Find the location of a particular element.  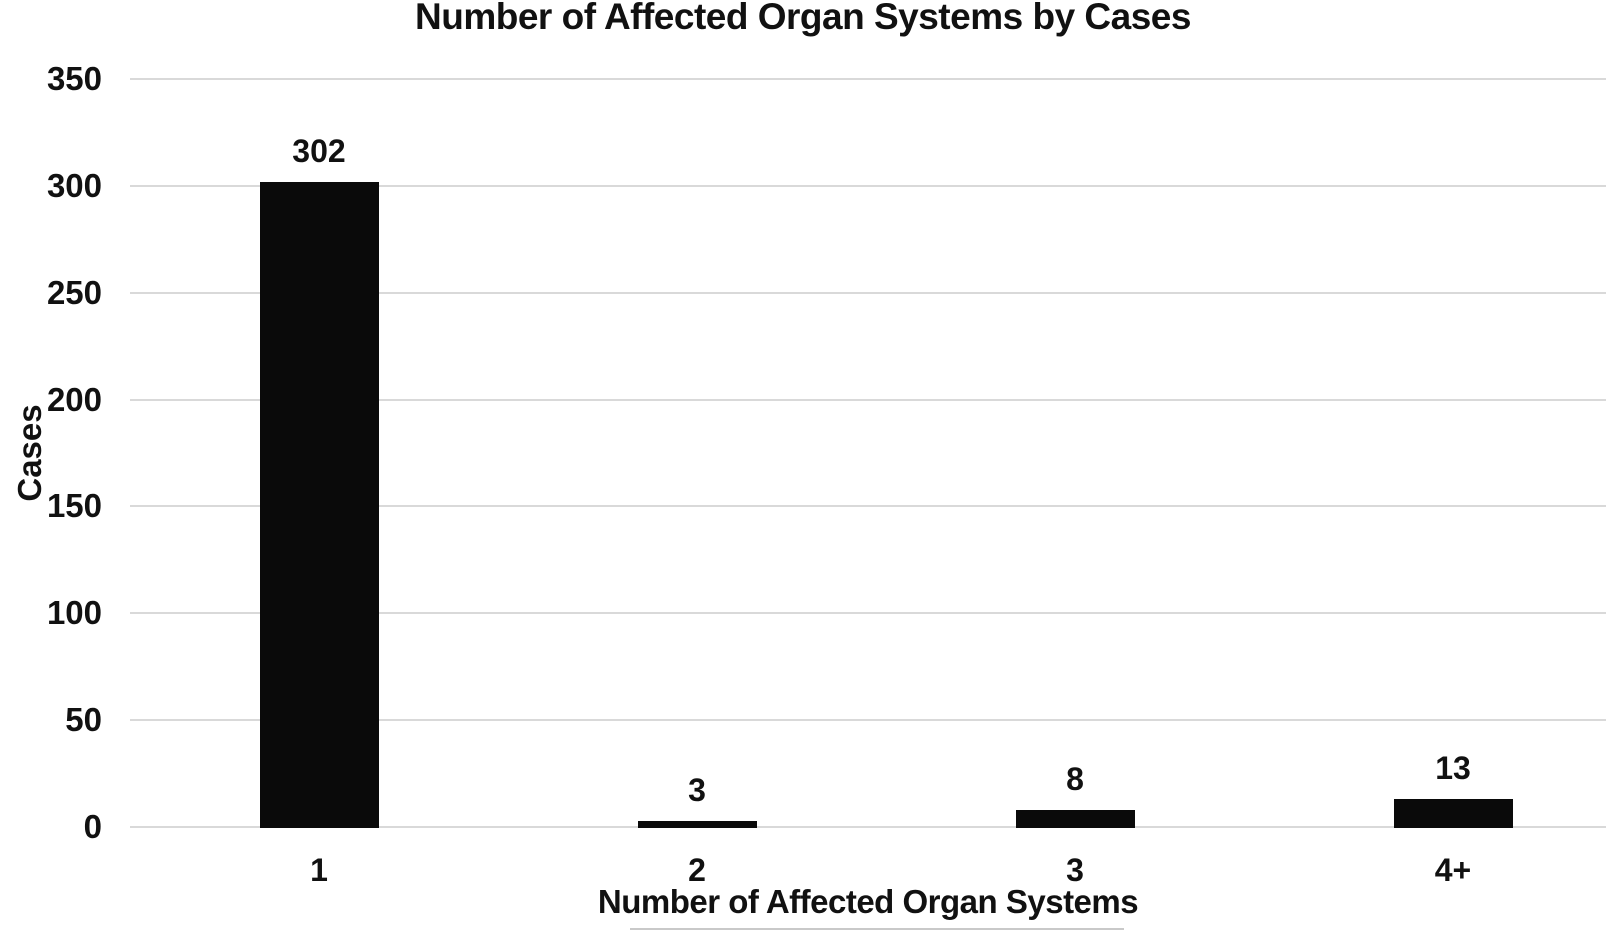

x-tick-label: 3 is located at coordinates (1075, 870).